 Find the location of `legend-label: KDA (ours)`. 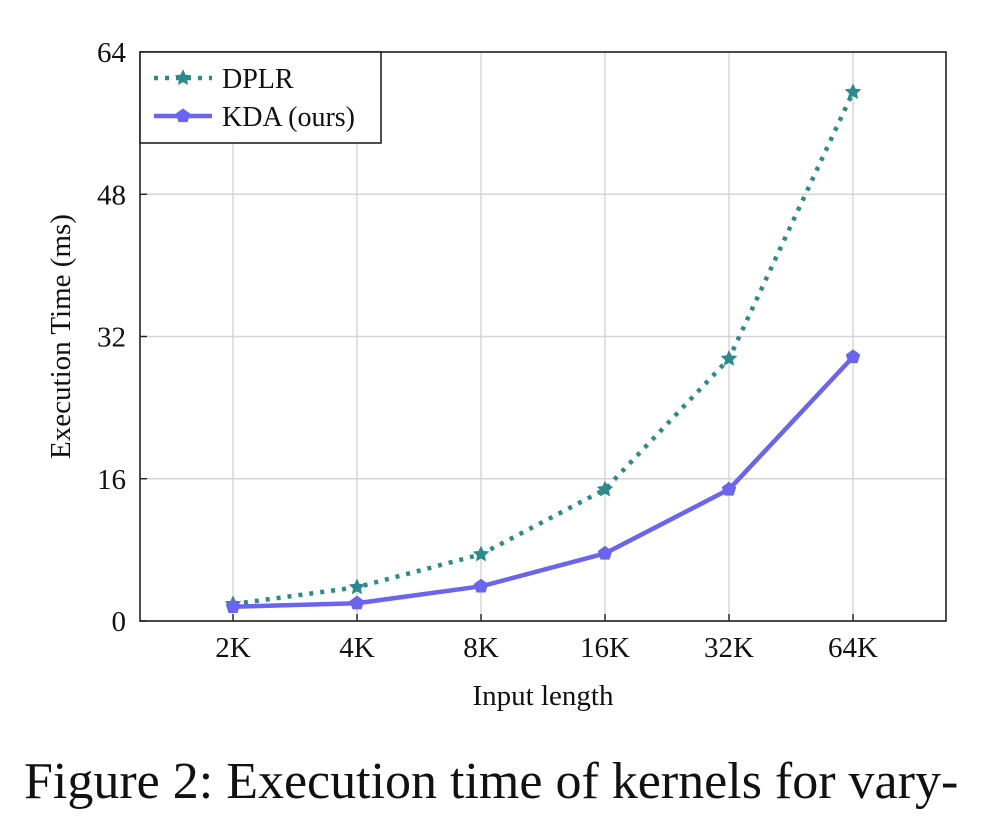

legend-label: KDA (ours) is located at coordinates (288, 117).